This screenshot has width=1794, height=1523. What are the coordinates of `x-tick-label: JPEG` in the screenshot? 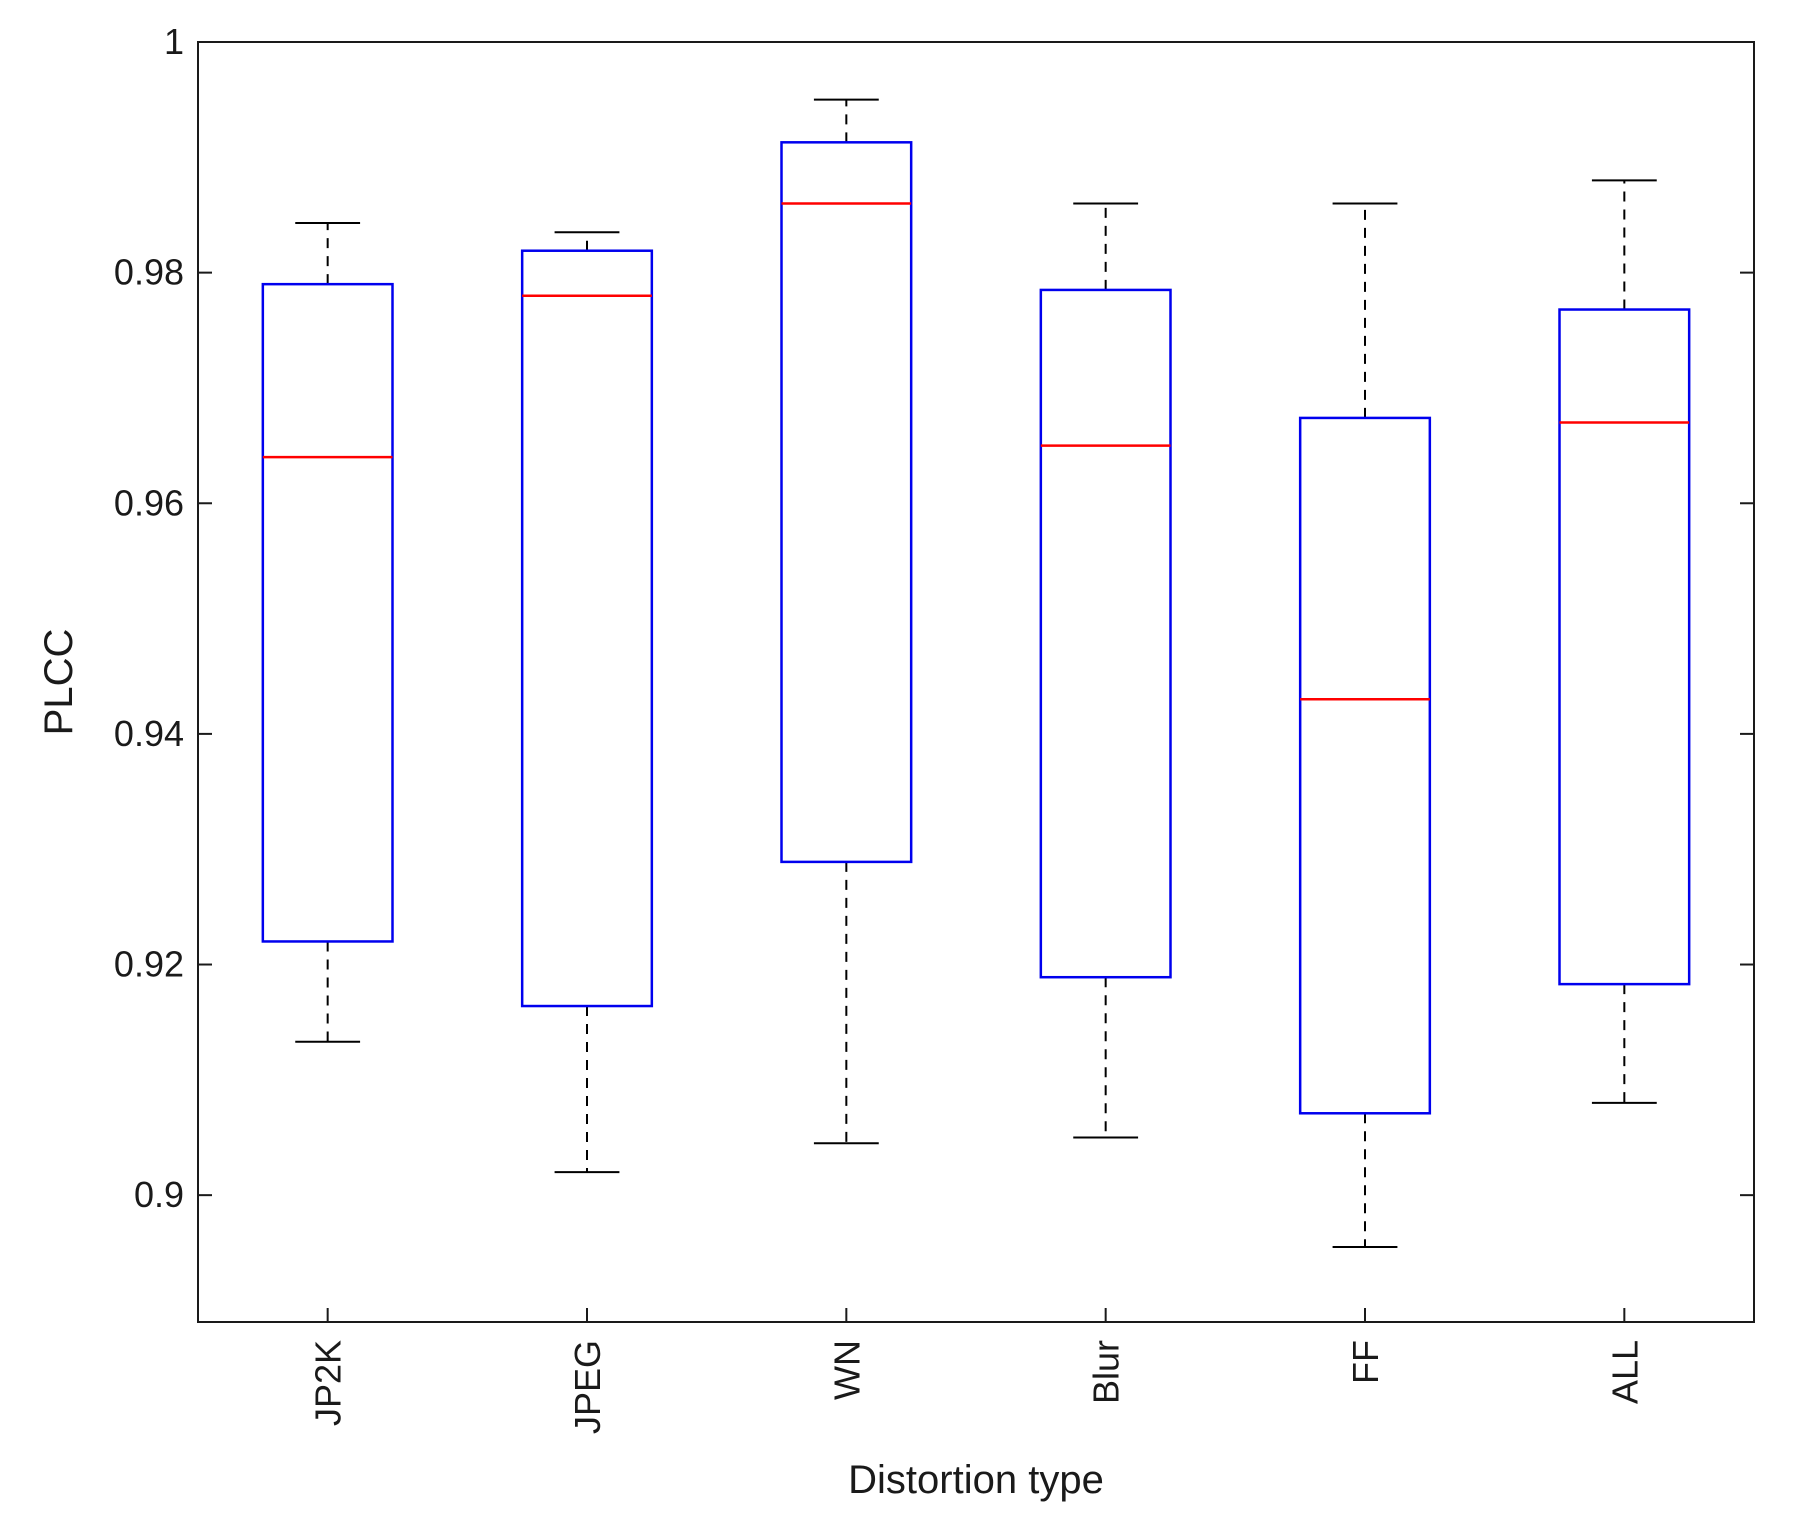 It's located at (587, 1387).